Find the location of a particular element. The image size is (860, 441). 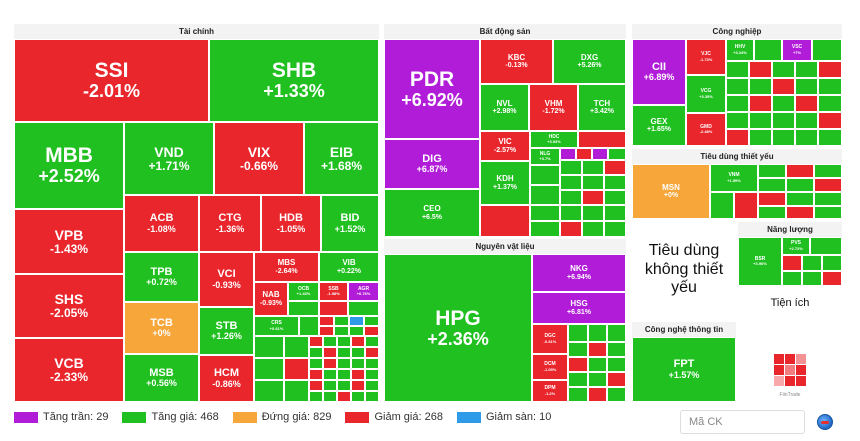

tile-cii: CII +6.89% is located at coordinates (659, 72).